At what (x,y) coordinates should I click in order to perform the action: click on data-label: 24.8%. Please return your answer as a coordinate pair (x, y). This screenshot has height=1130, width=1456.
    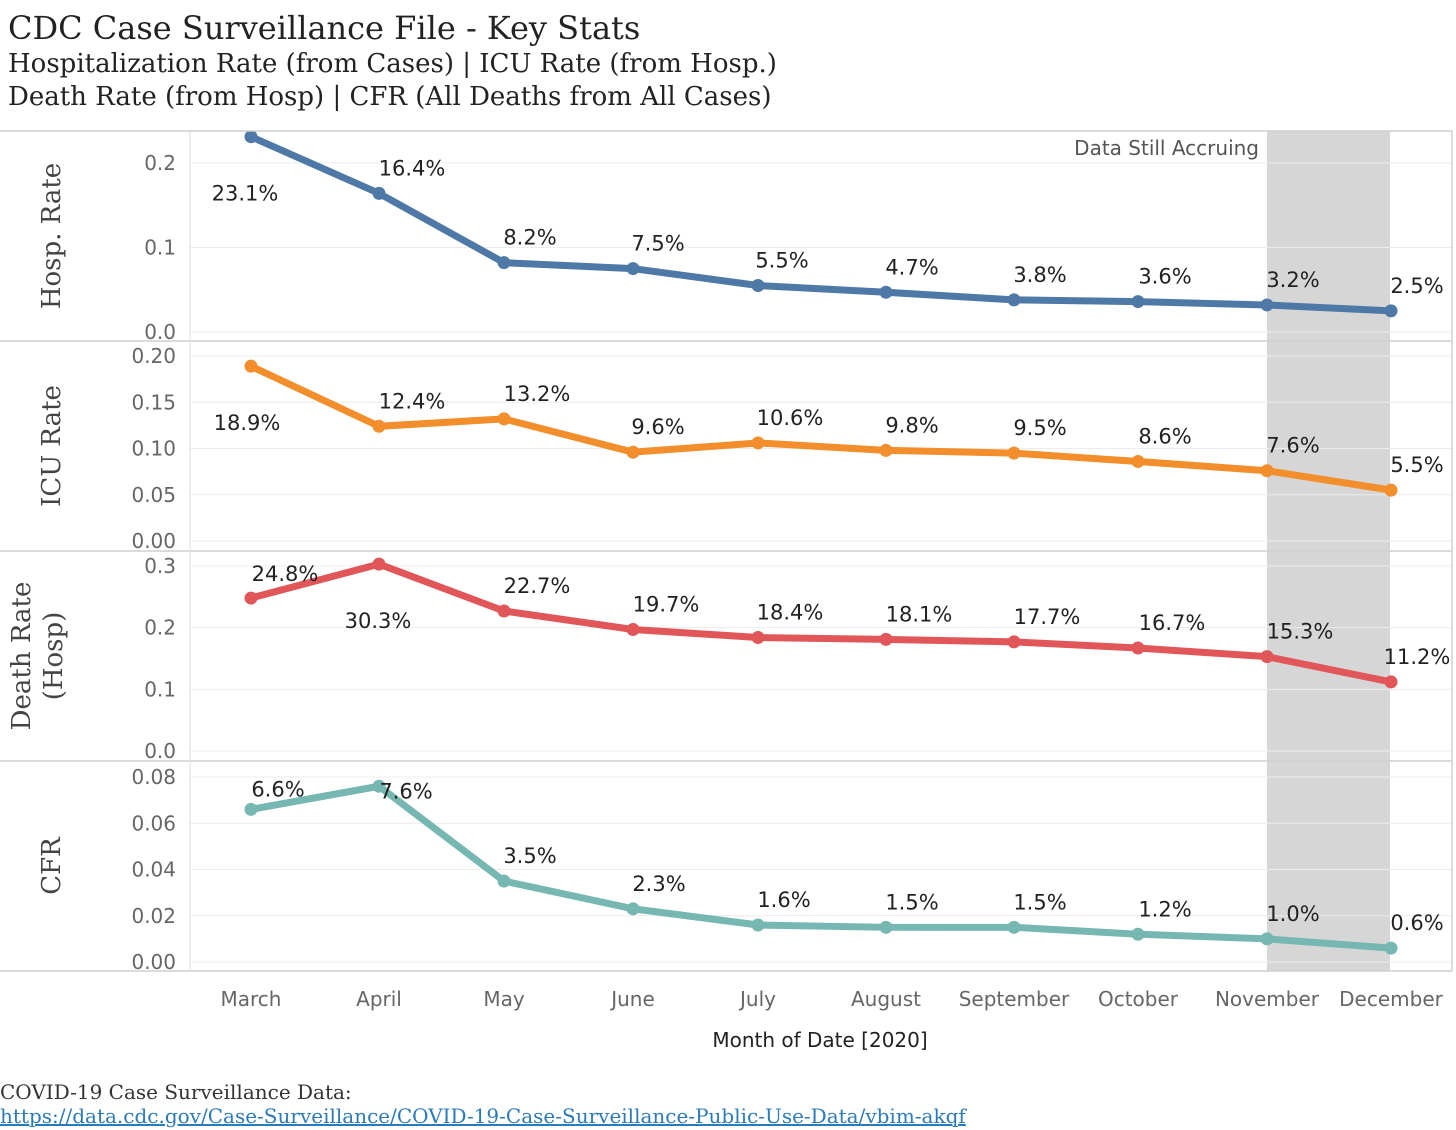
    Looking at the image, I should click on (285, 574).